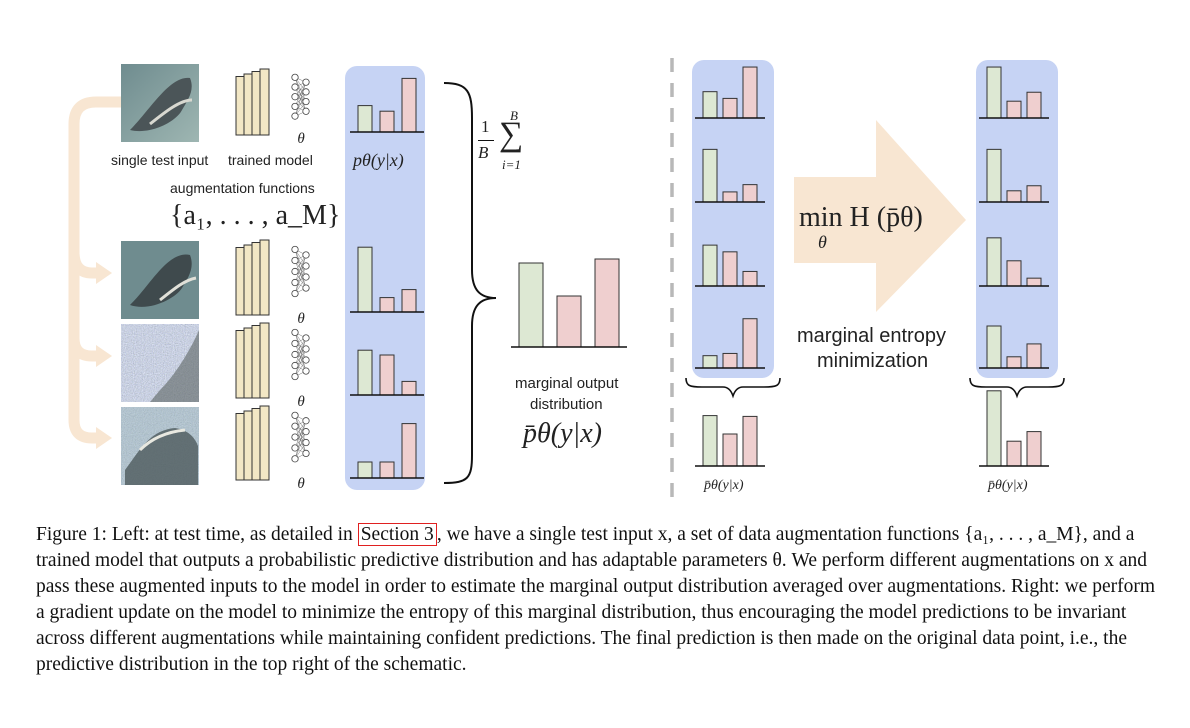 The width and height of the screenshot is (1190, 728). I want to click on after-panel, so click(1017, 219).